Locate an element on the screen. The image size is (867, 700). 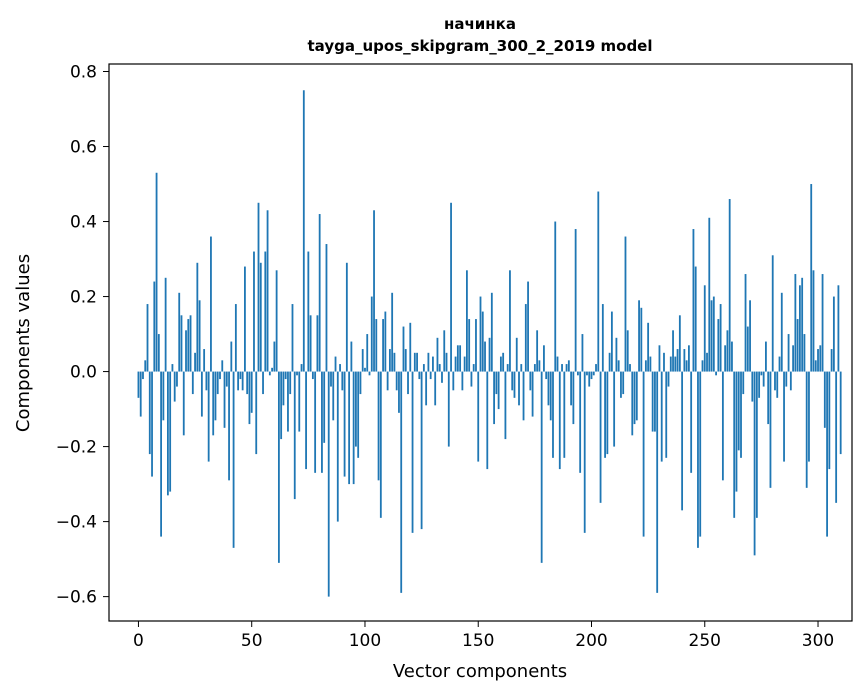
y-axis-label: Components values is located at coordinates (23, 343).